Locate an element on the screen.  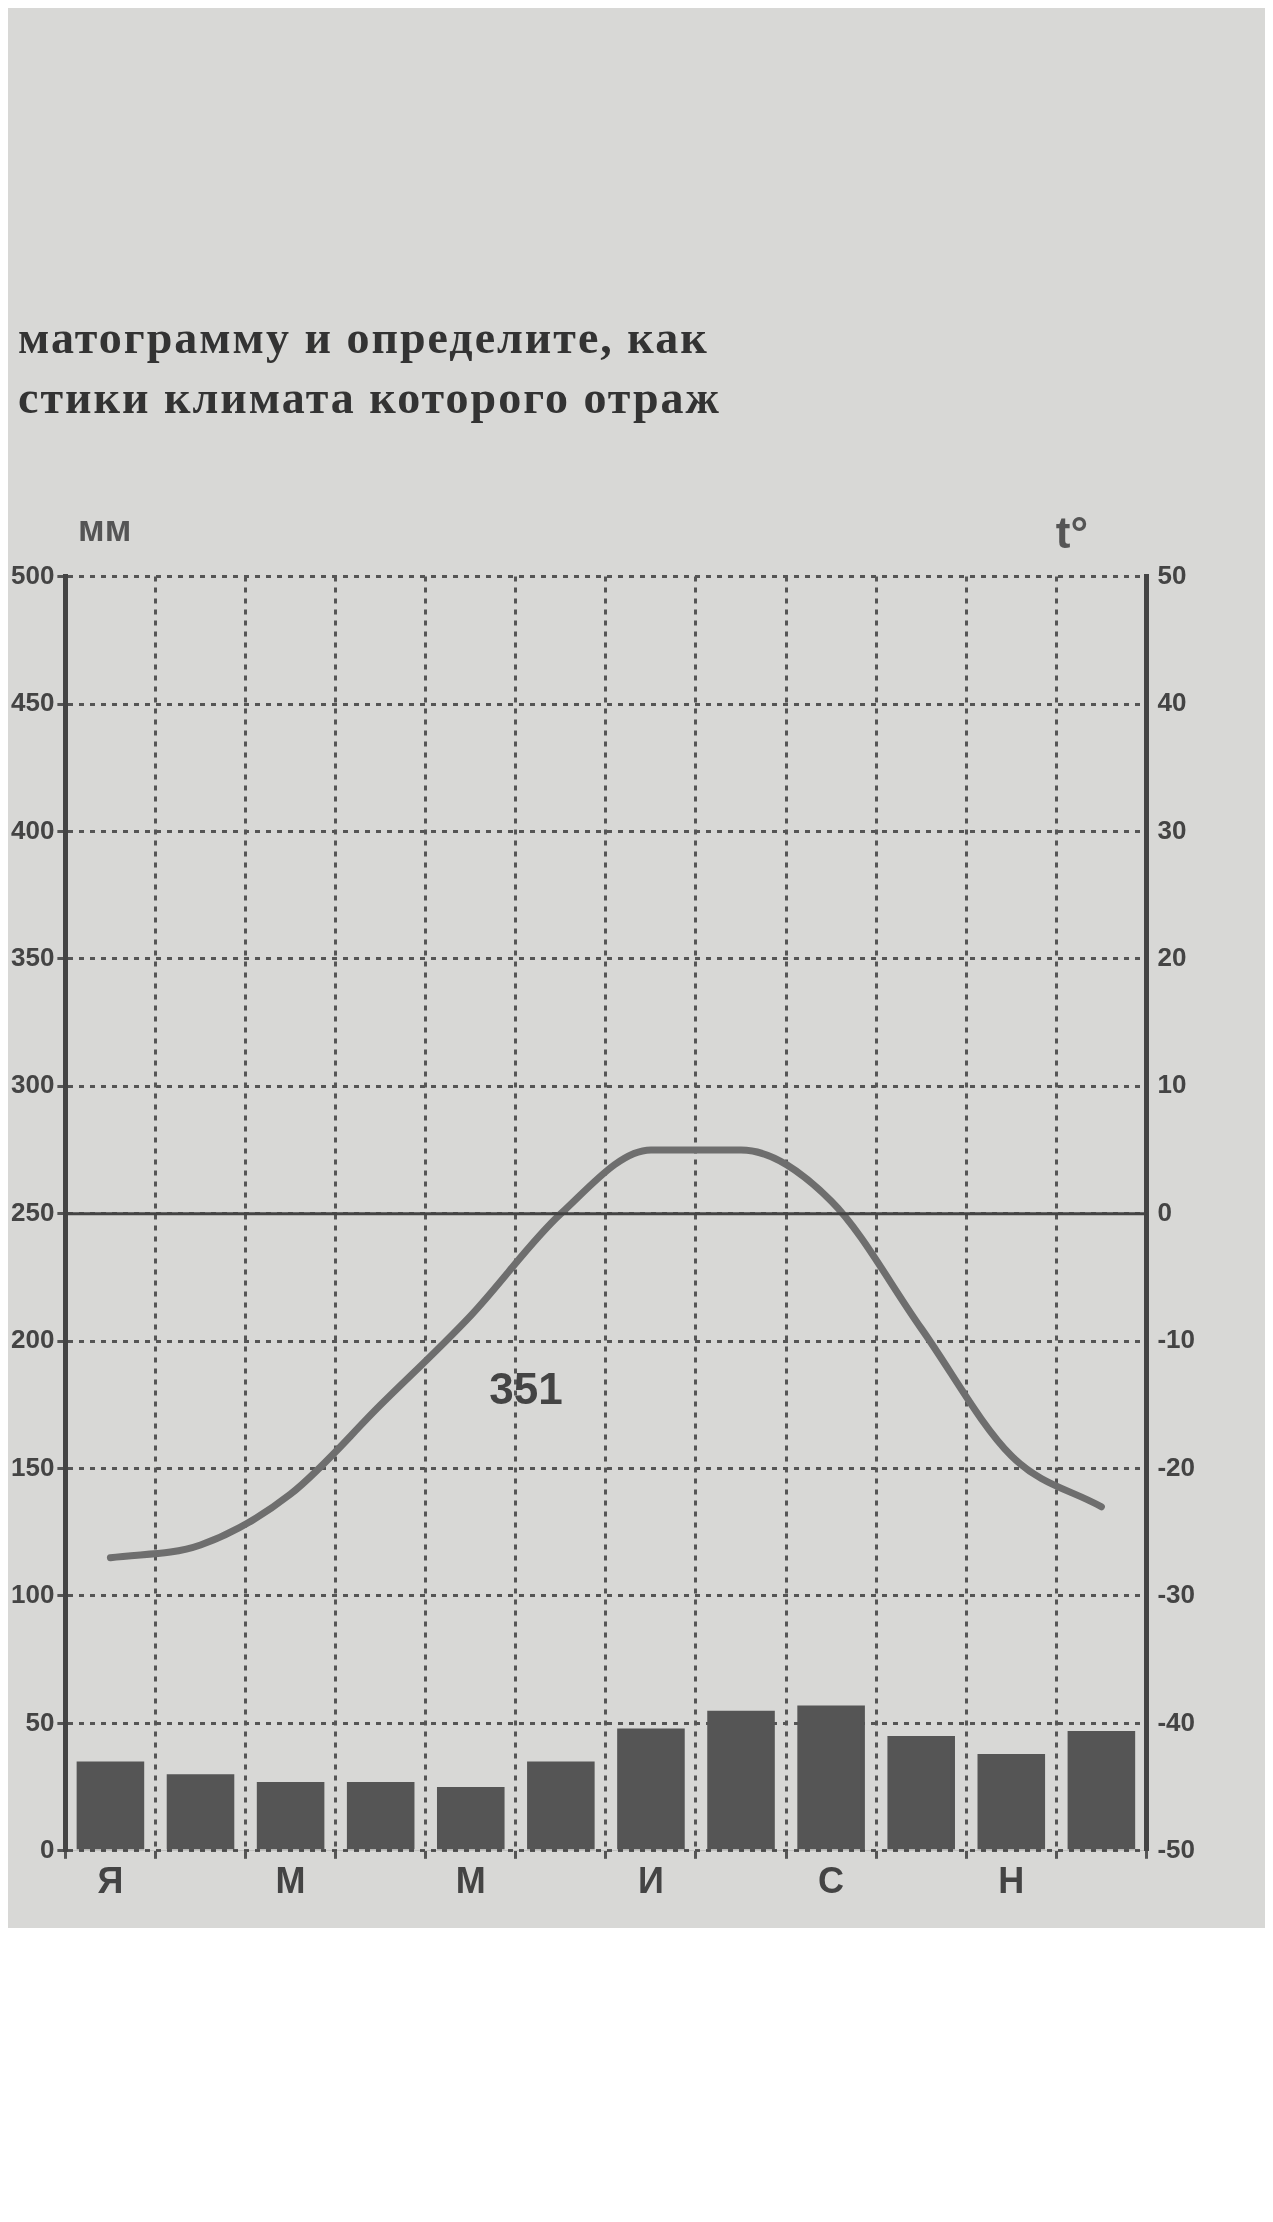
y-tick-label: 50 is located at coordinates (40, 1721).